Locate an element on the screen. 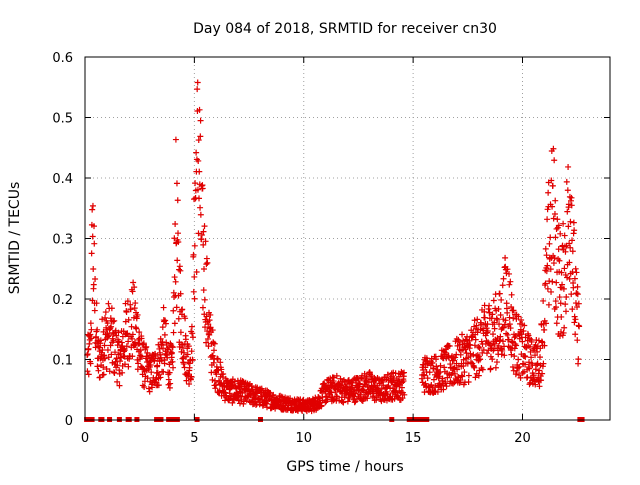  x-tick-label: 5 is located at coordinates (194, 438).